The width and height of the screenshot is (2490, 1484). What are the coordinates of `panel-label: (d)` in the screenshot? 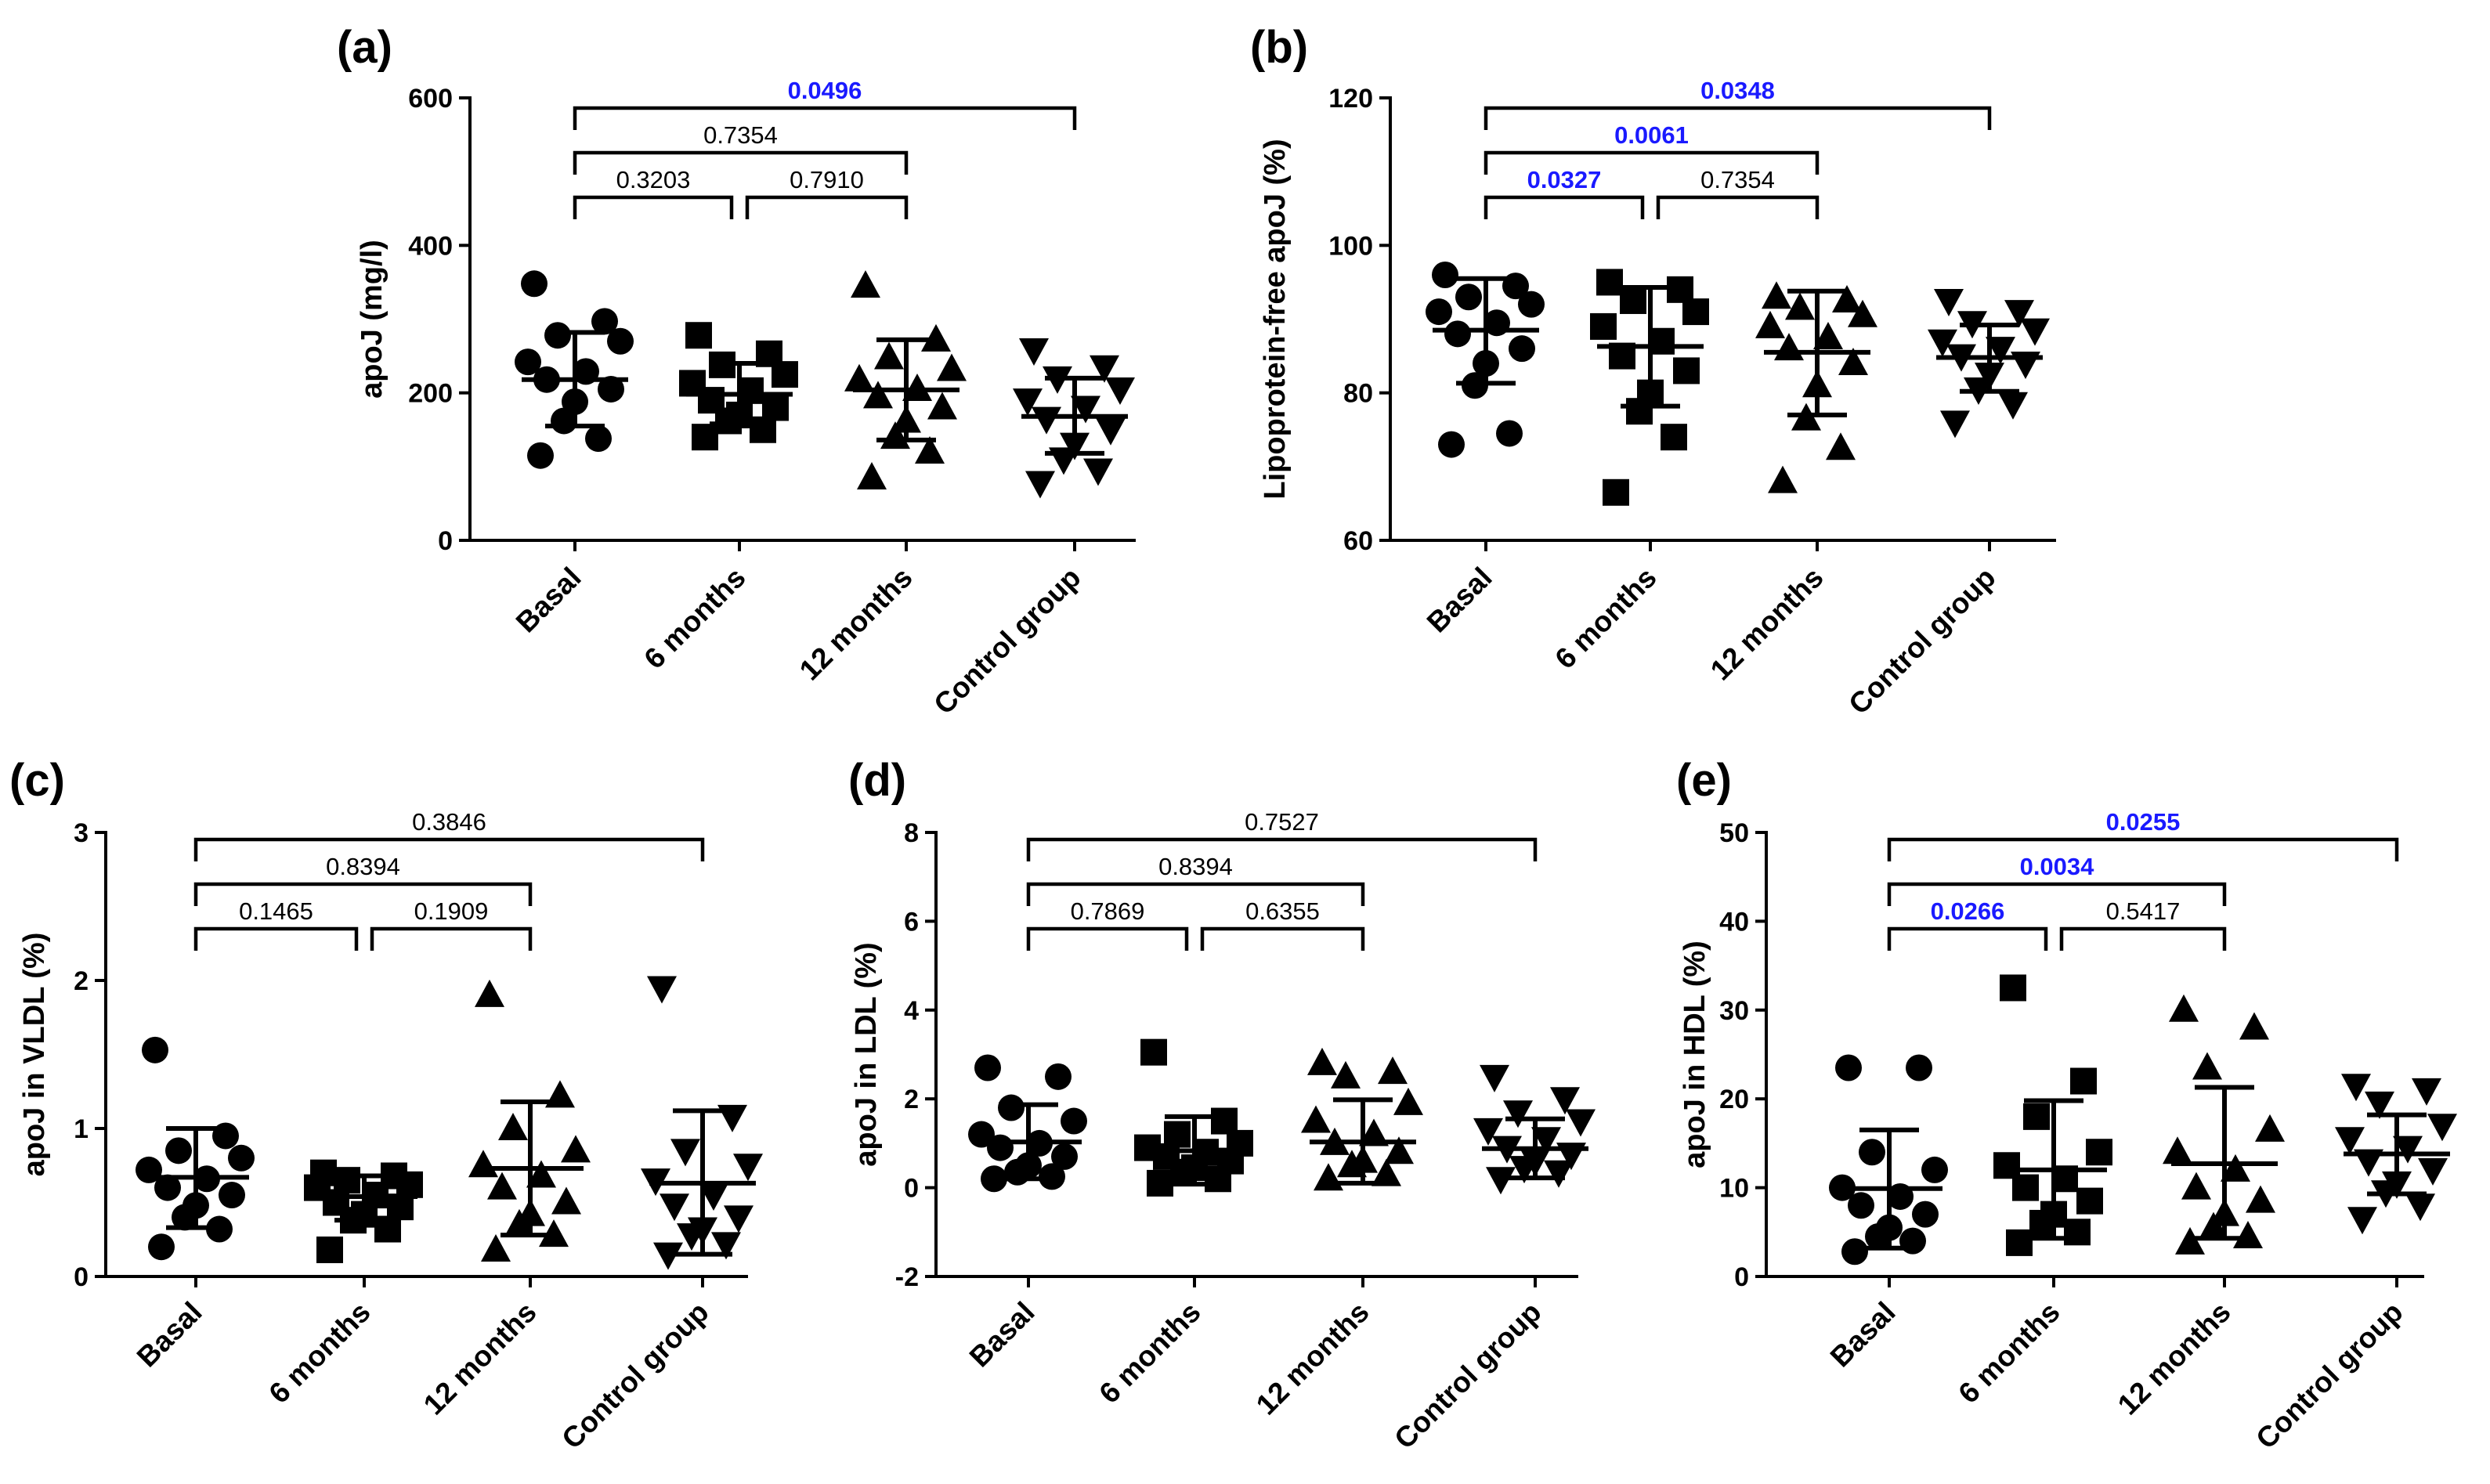 It's located at (877, 780).